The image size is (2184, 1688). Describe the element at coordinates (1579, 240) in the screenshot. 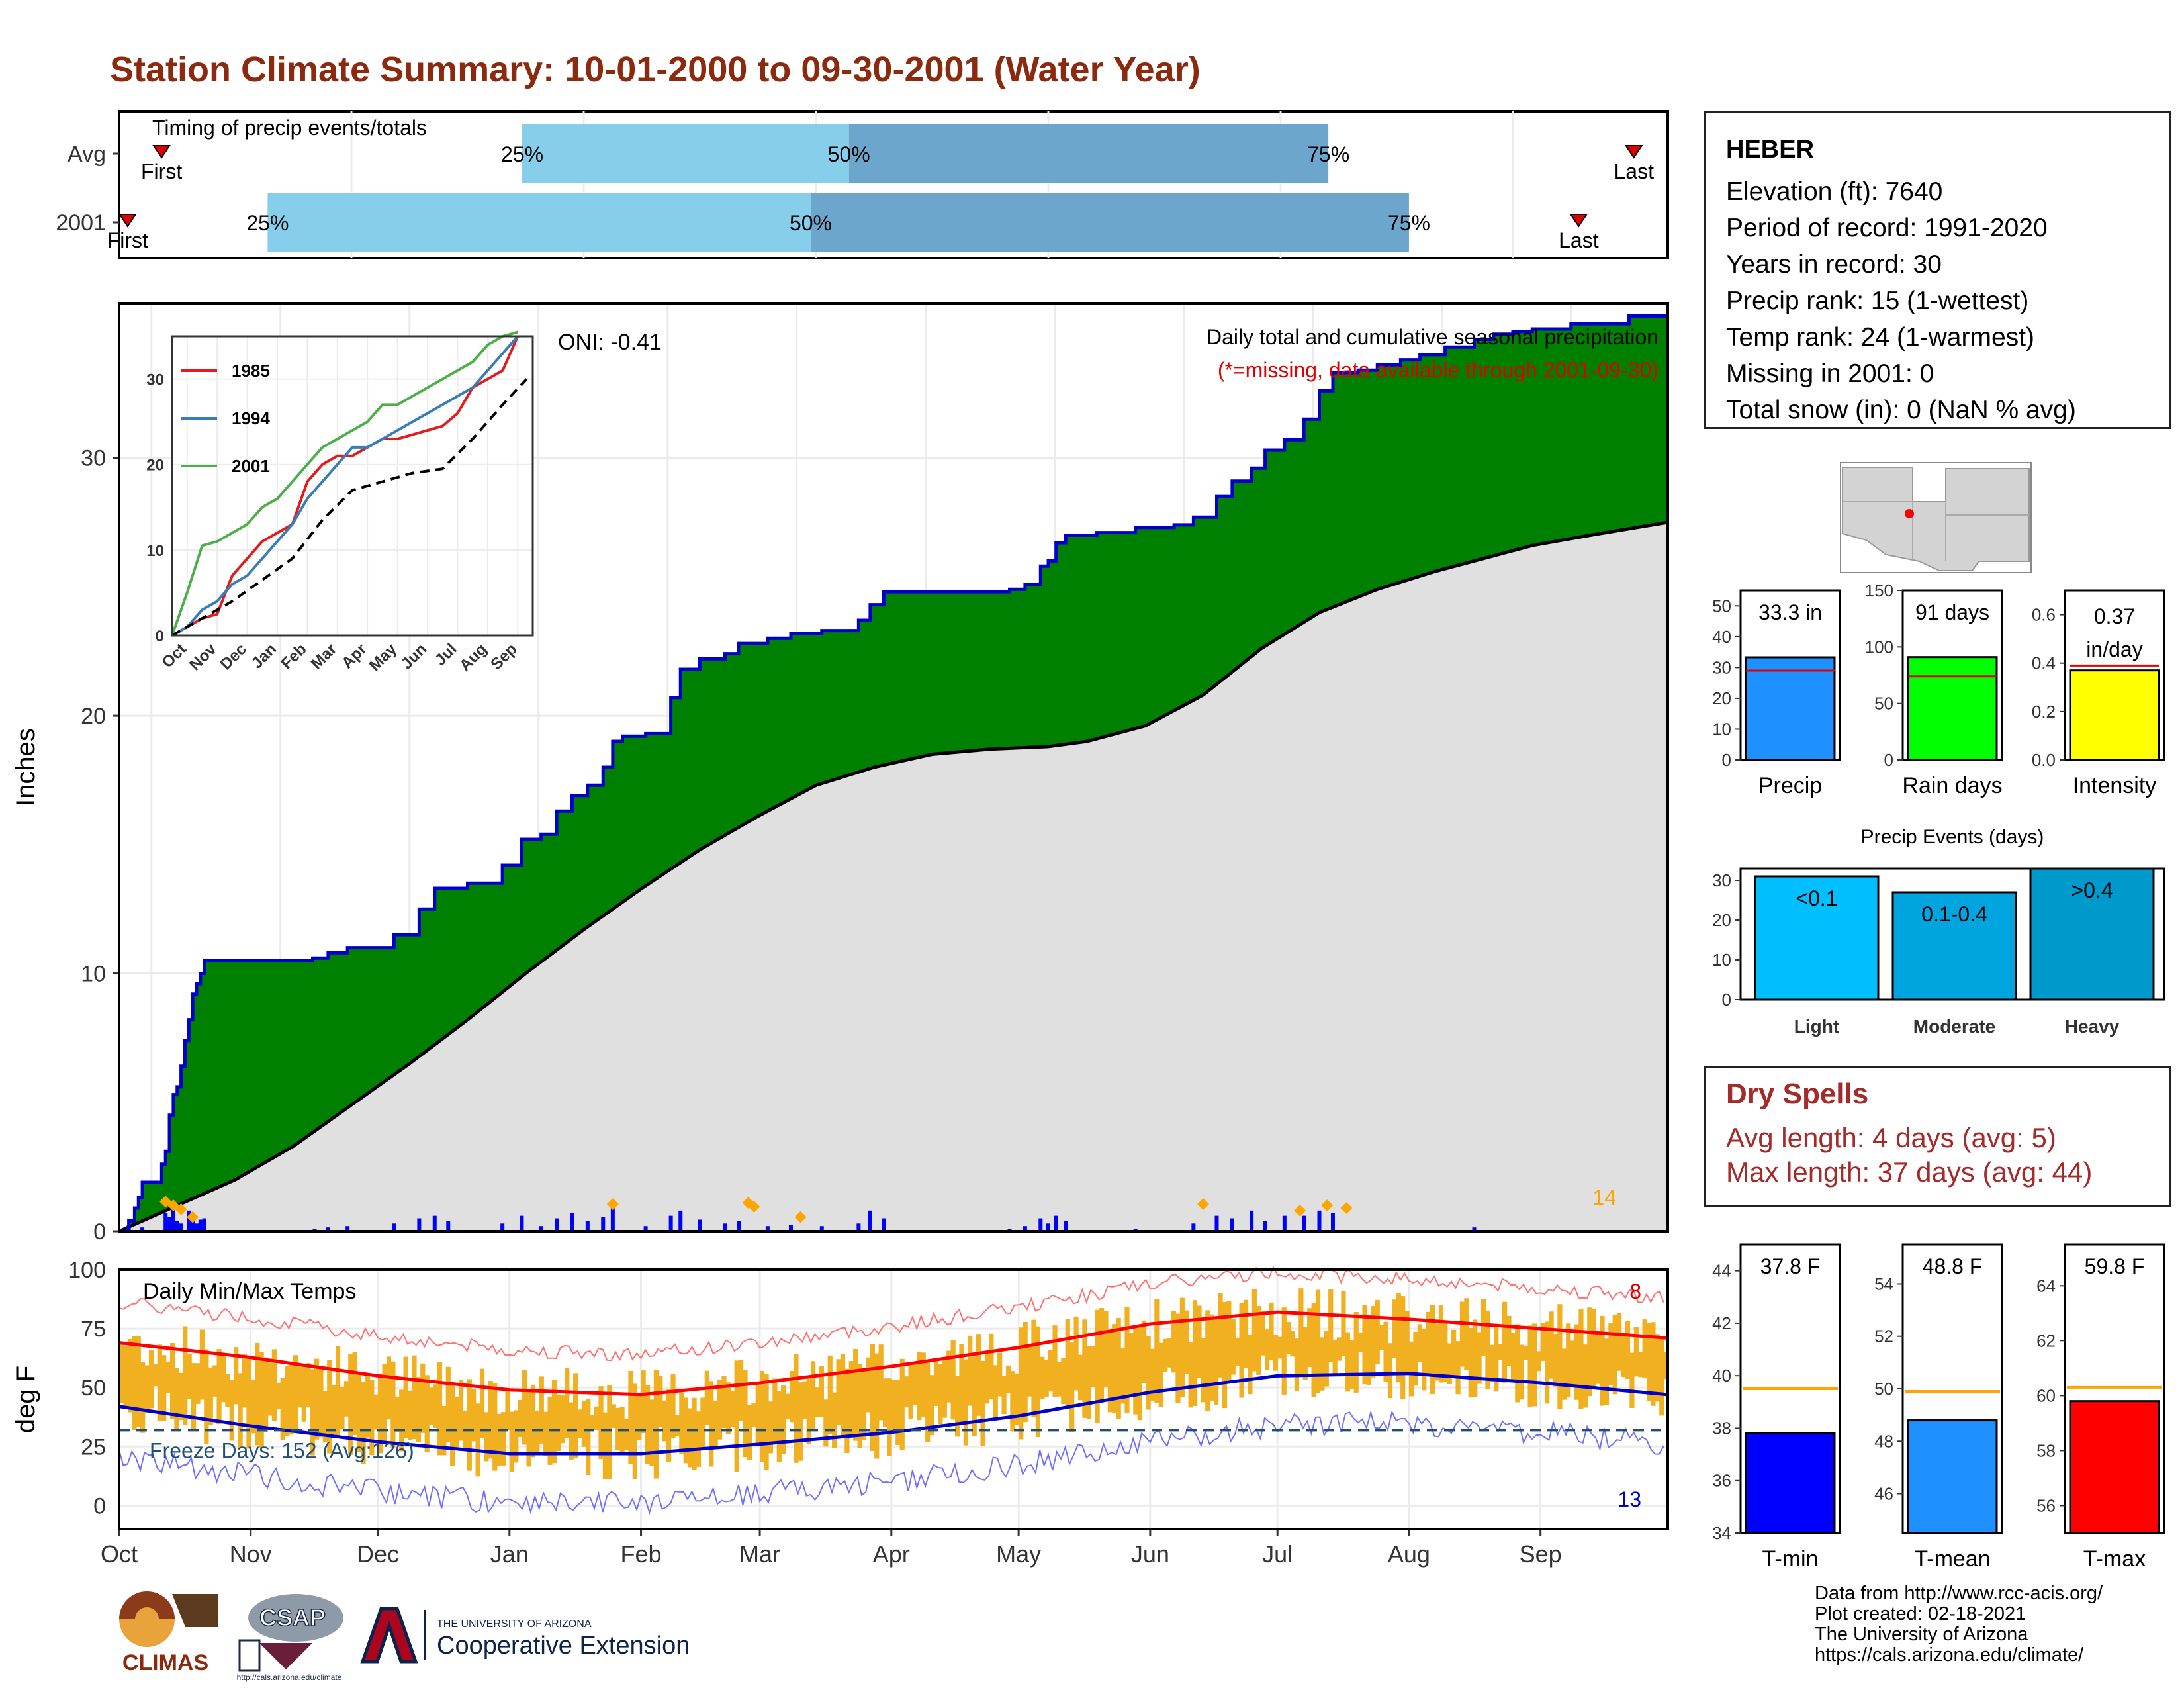

I see `timing-marker-label: Last` at that location.